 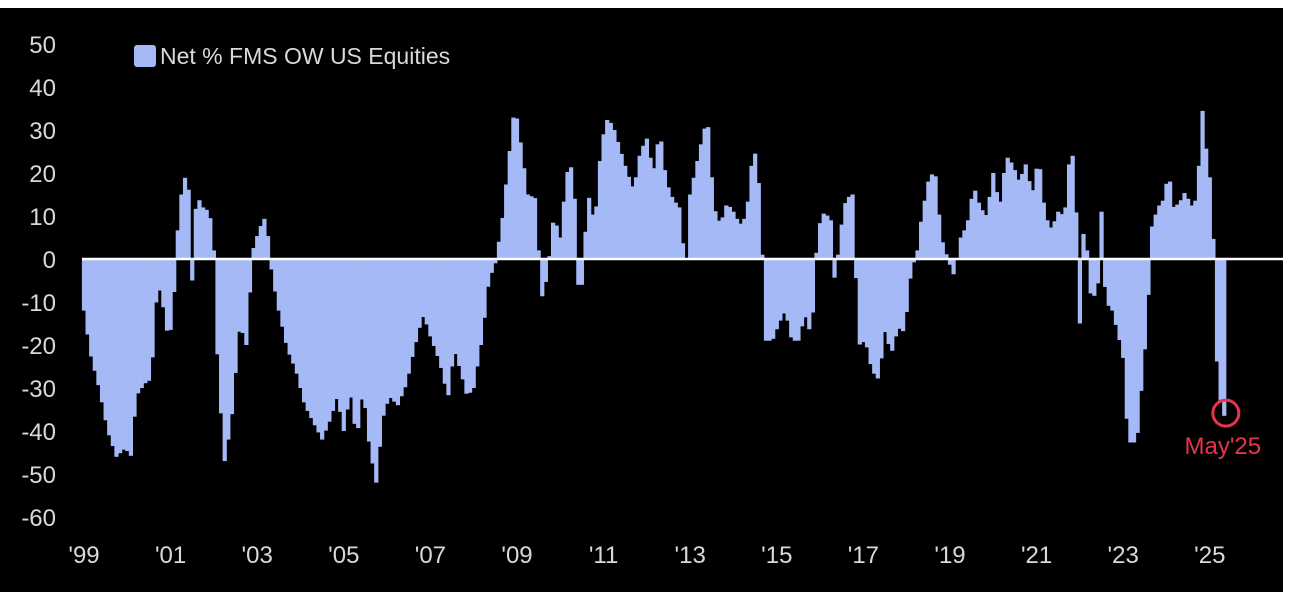 I want to click on x-tick-label: '05, so click(x=343, y=555).